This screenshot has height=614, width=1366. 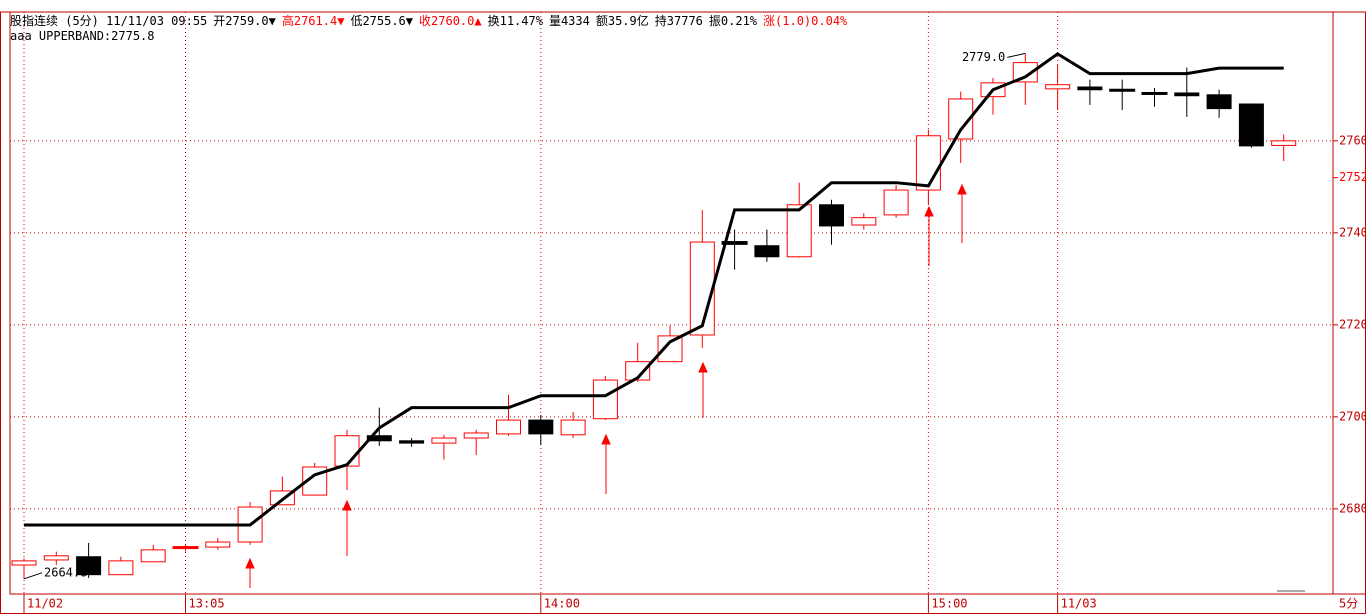 What do you see at coordinates (1352, 140) in the screenshot?
I see `y-tick-label: 2760` at bounding box center [1352, 140].